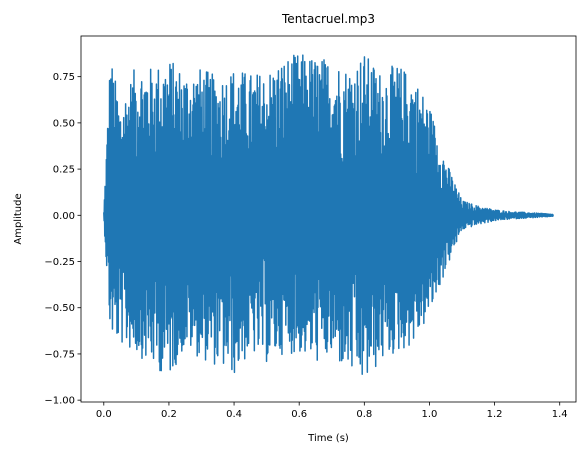 The image size is (587, 453). I want to click on x-tick-label: 0.4, so click(234, 414).